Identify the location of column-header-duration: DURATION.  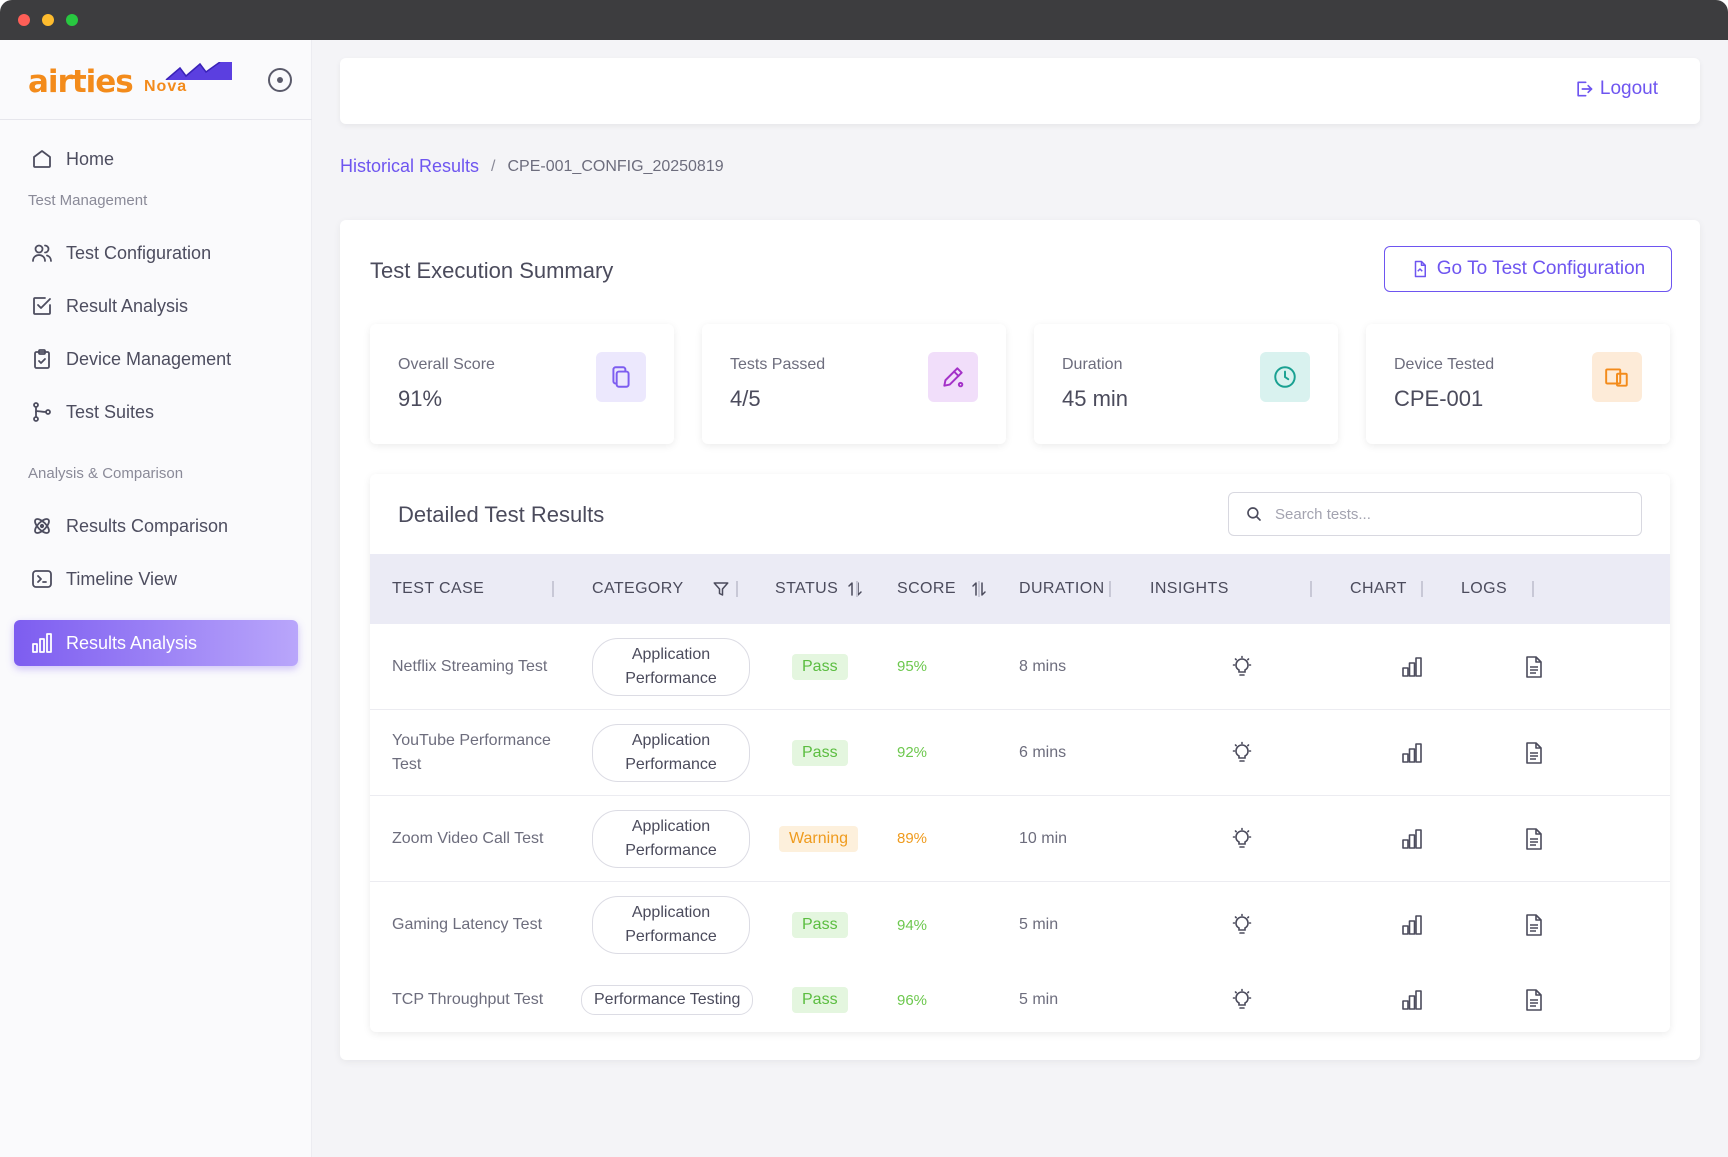
(1062, 588).